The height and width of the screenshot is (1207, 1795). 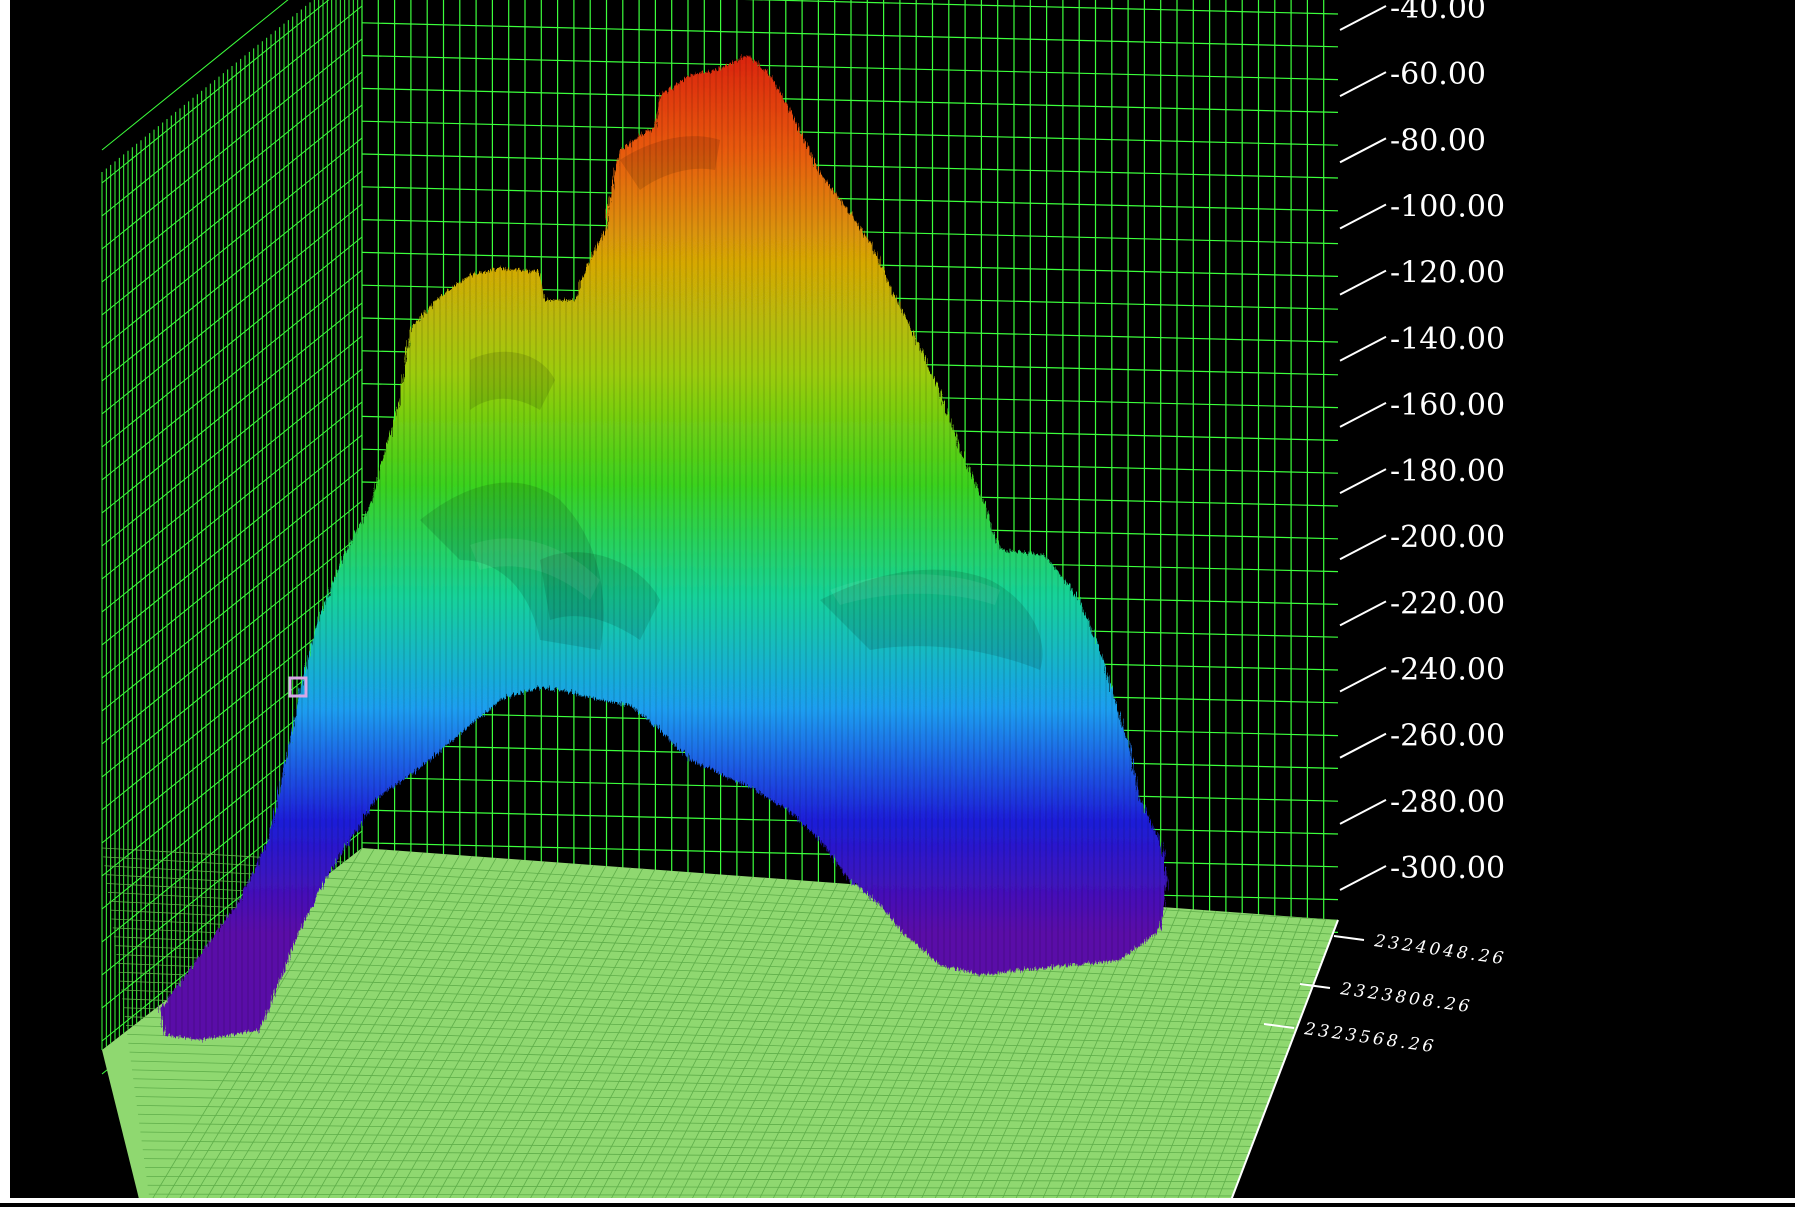 I want to click on y-axis-tick-label: 2323808.26, so click(x=1405, y=998).